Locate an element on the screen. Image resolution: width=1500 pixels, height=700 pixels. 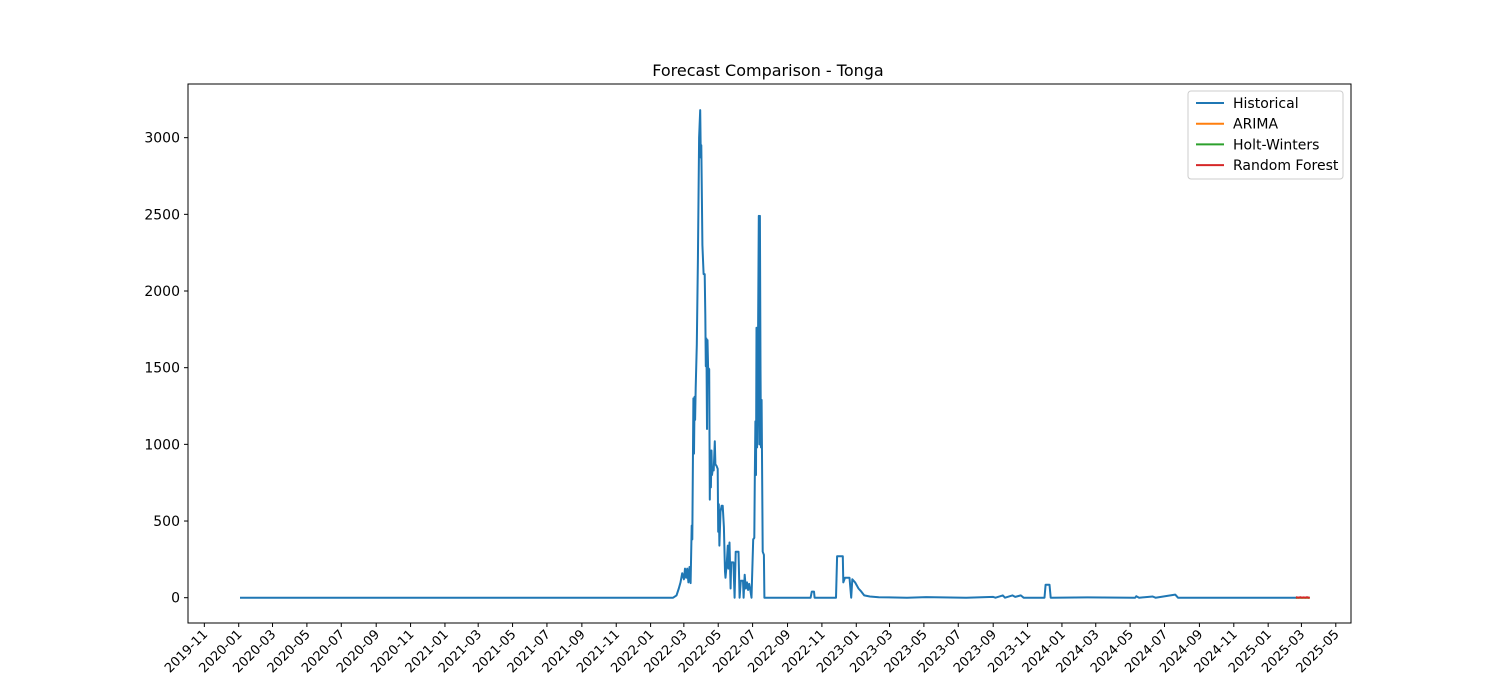
y-axis: 0 500 1000 1500 2000 2500 3000 is located at coordinates (166, 369).